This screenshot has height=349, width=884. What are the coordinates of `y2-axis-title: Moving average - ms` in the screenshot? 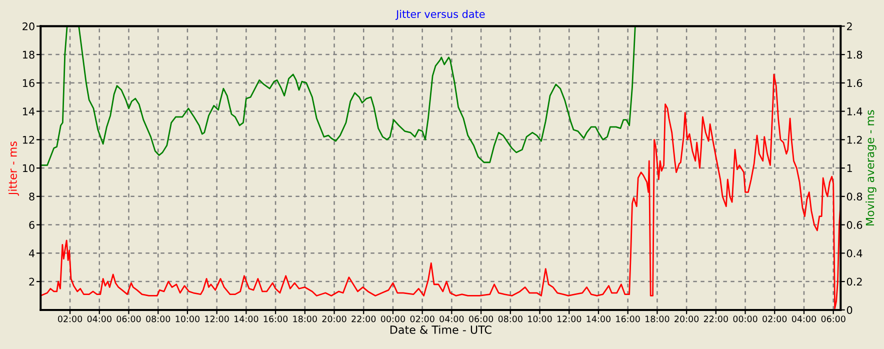 It's located at (871, 168).